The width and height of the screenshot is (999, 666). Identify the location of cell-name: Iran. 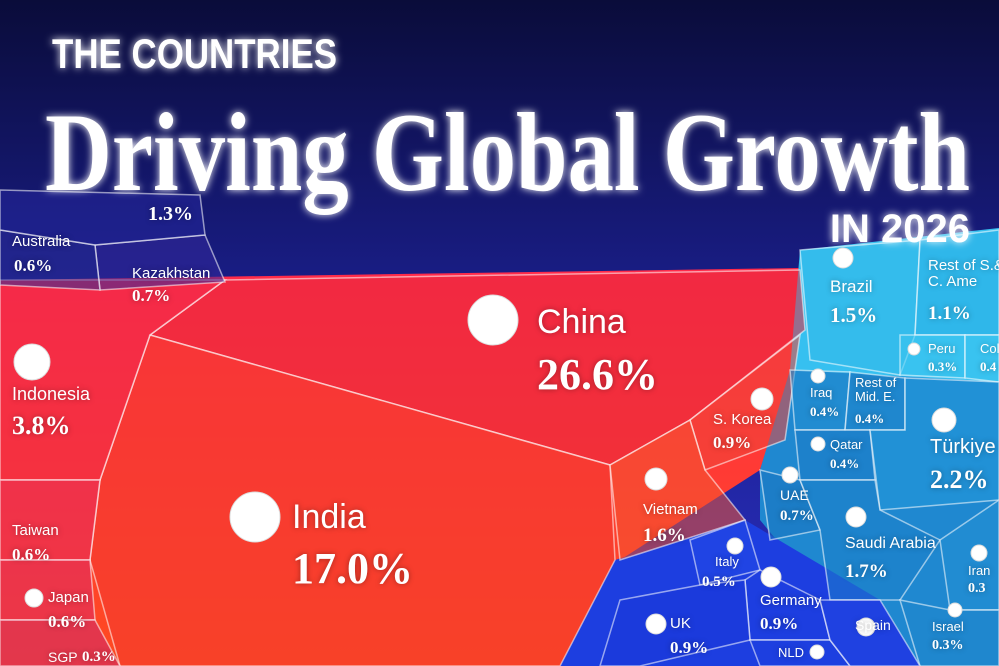
(979, 570).